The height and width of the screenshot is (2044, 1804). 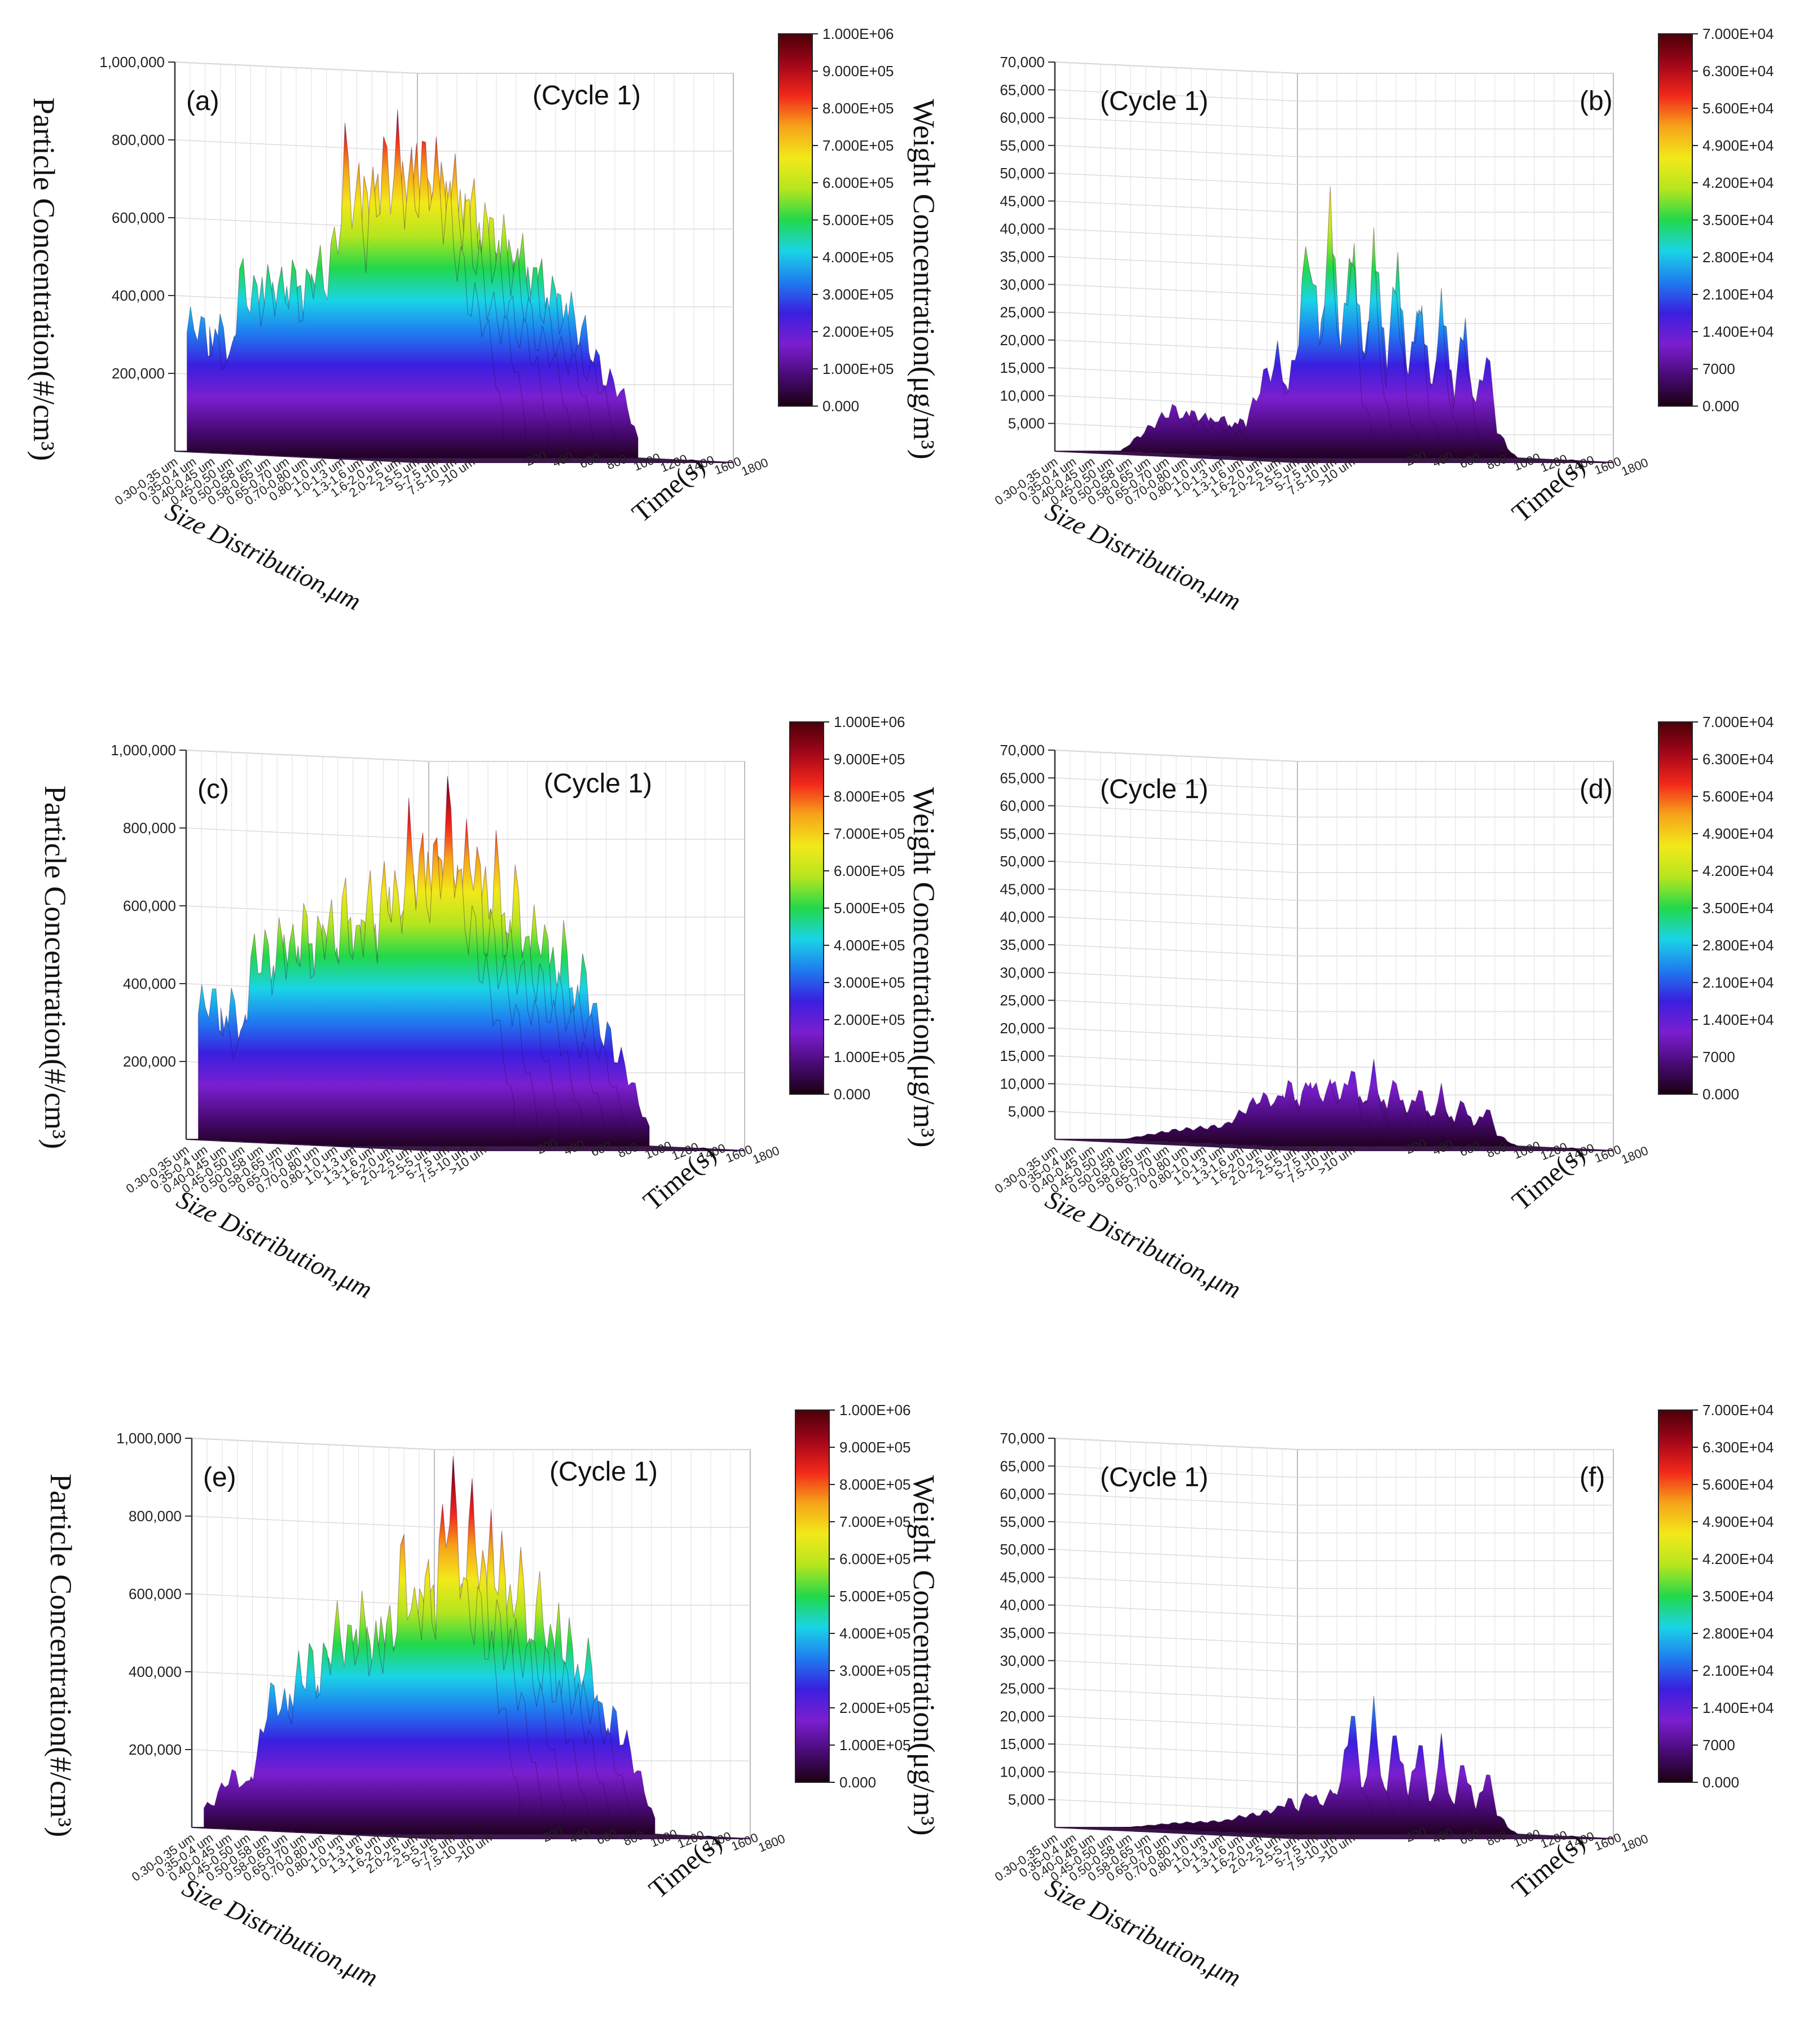 What do you see at coordinates (1022, 1632) in the screenshot?
I see `z-tick-label: 35,000` at bounding box center [1022, 1632].